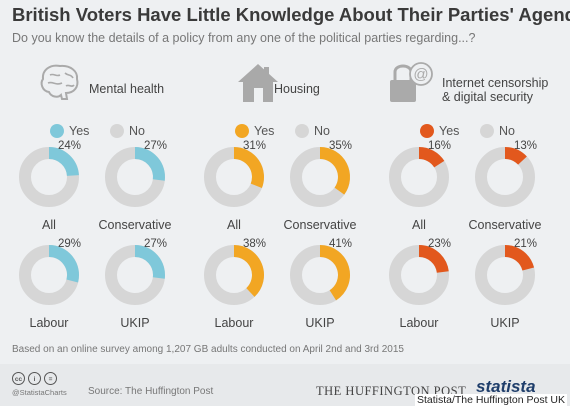 The image size is (570, 406). I want to click on person-icon: i, so click(34, 378).